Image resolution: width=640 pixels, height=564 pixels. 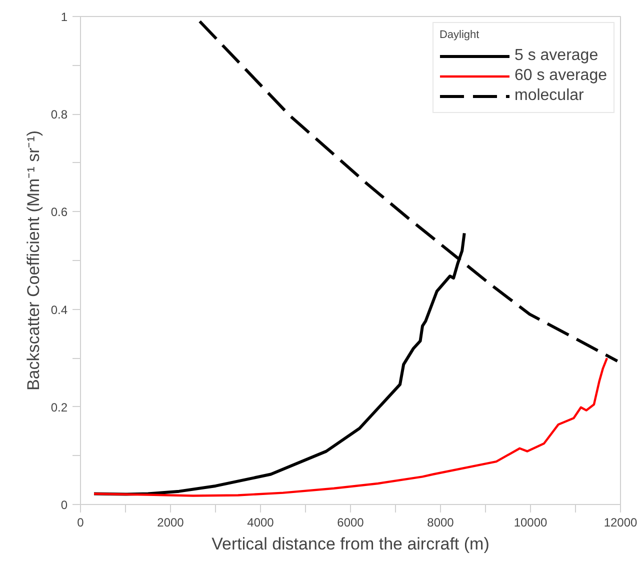 What do you see at coordinates (560, 76) in the screenshot?
I see `legend-label: 60 s average` at bounding box center [560, 76].